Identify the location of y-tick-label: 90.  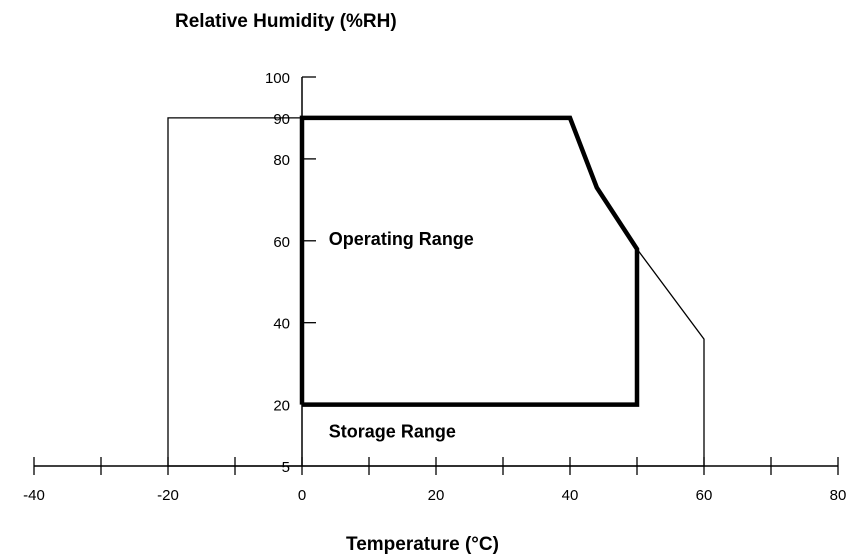
(281, 119).